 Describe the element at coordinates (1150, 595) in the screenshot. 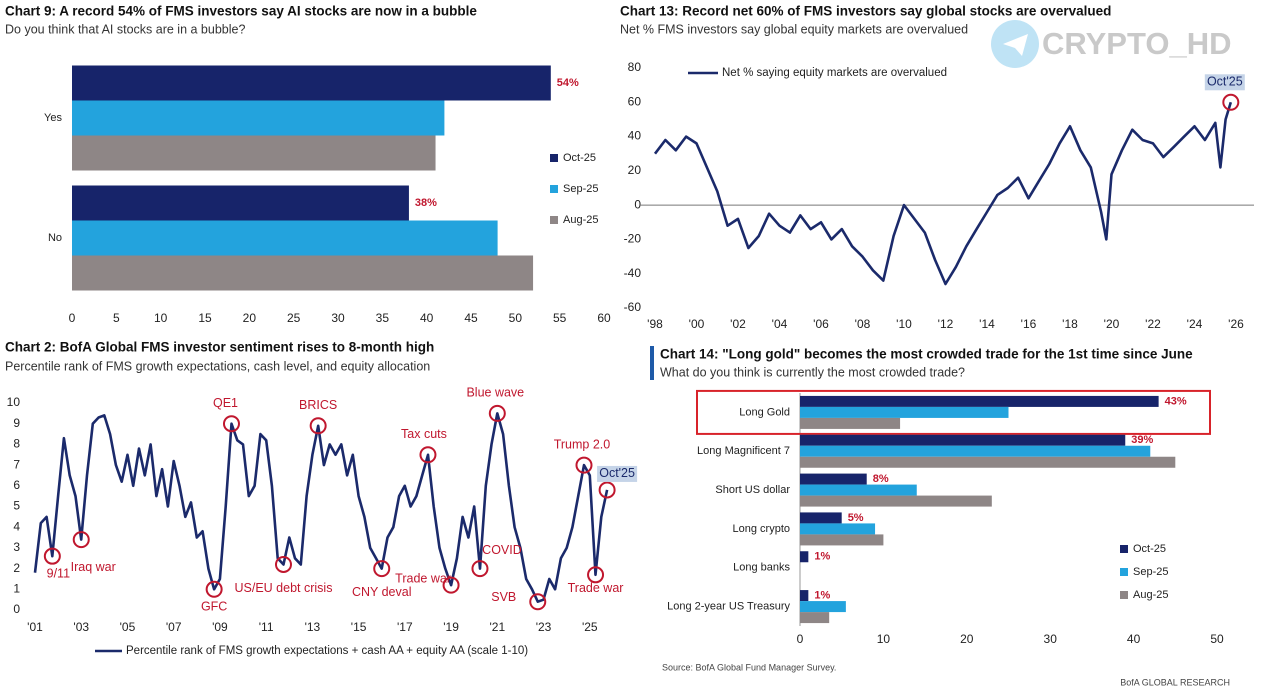

I see `legend-label: Aug-25` at that location.